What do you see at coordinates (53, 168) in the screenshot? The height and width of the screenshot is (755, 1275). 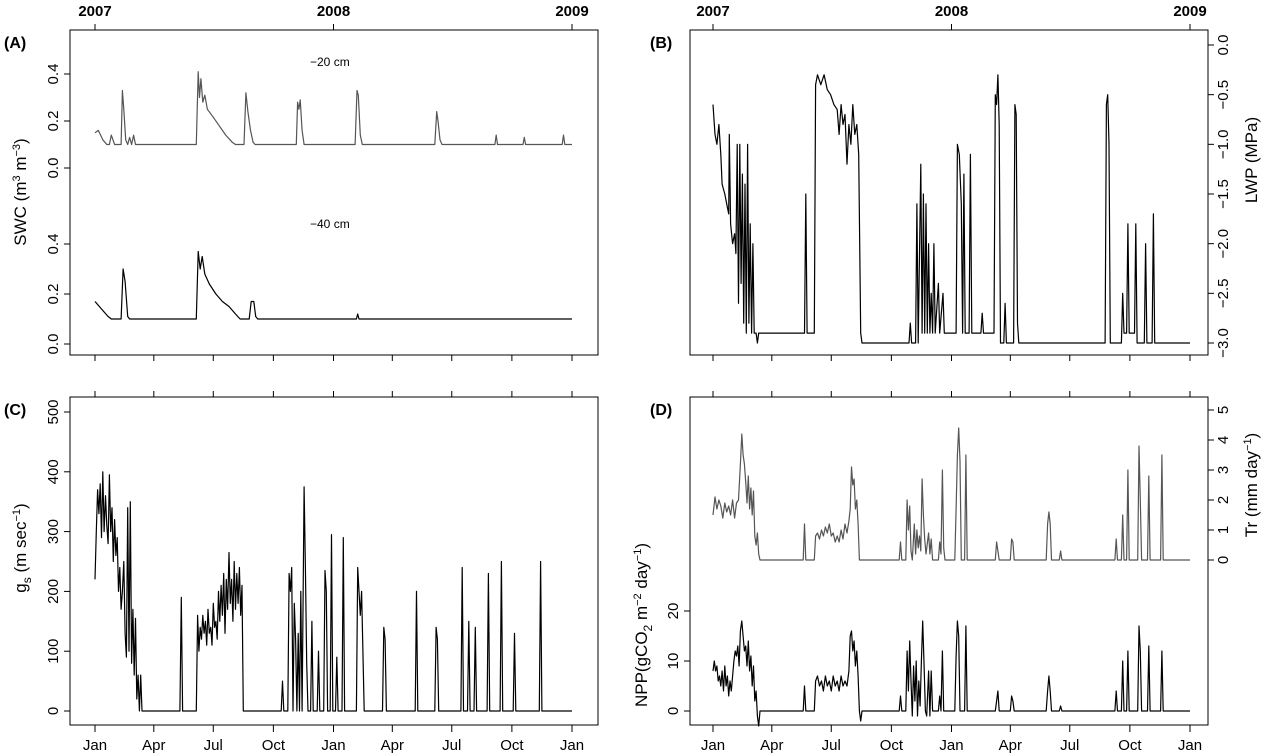 I see `panel-a-upper-y-label: 0.0` at bounding box center [53, 168].